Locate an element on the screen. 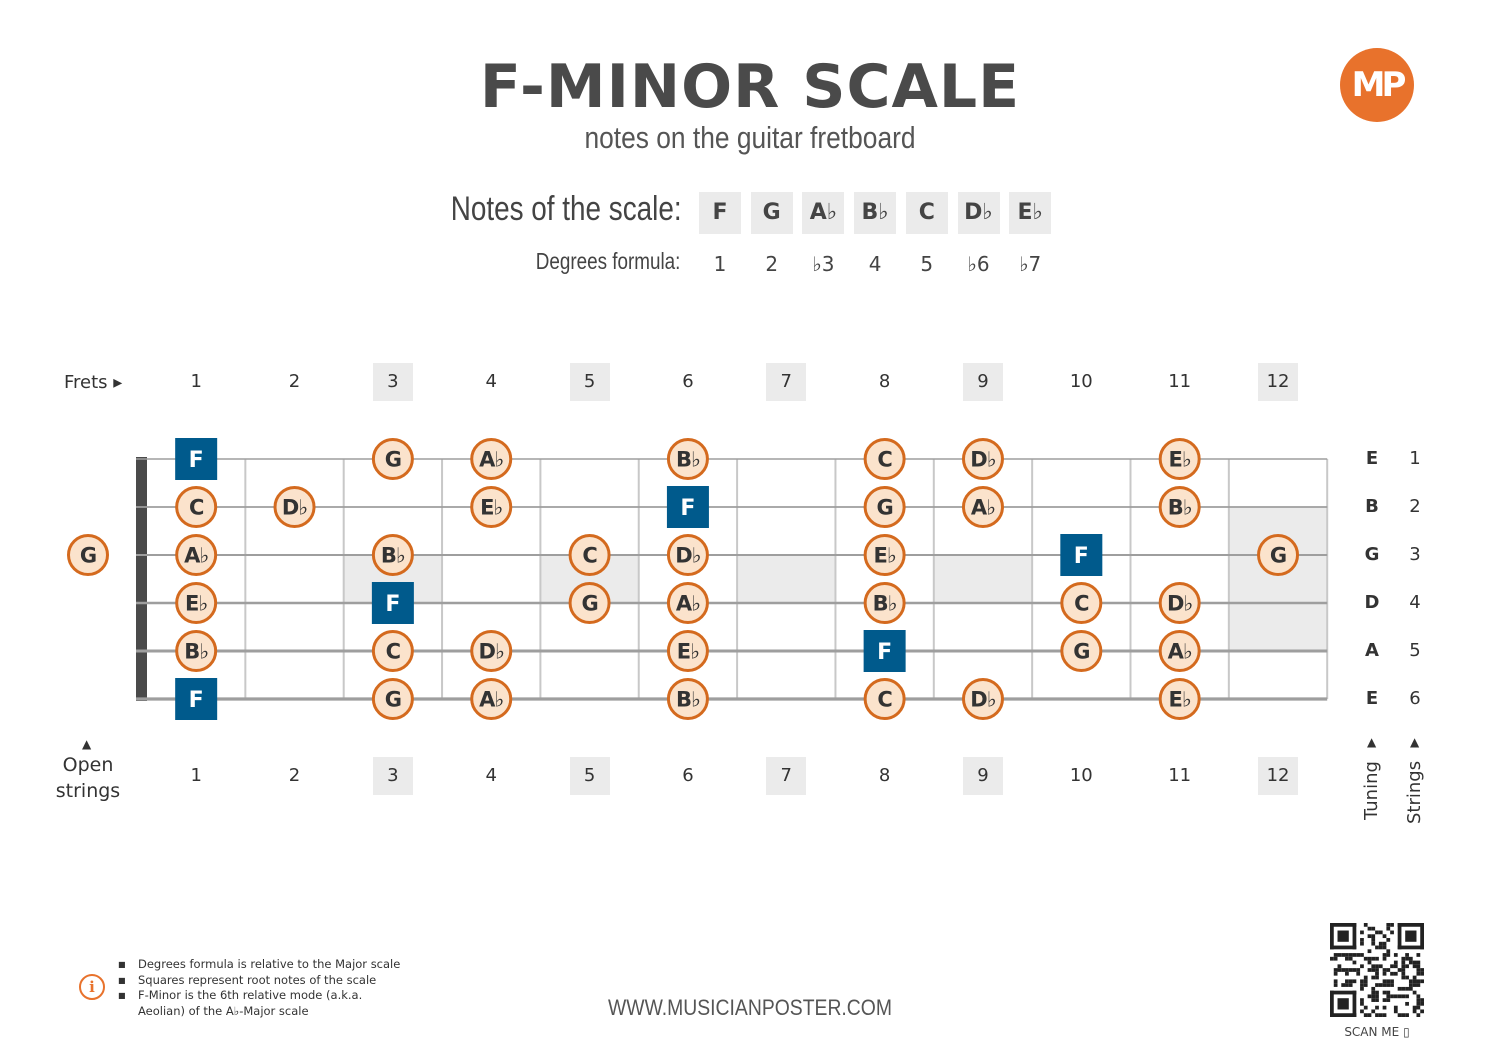 This screenshot has width=1500, height=1061. scale-degree: 4 is located at coordinates (875, 264).